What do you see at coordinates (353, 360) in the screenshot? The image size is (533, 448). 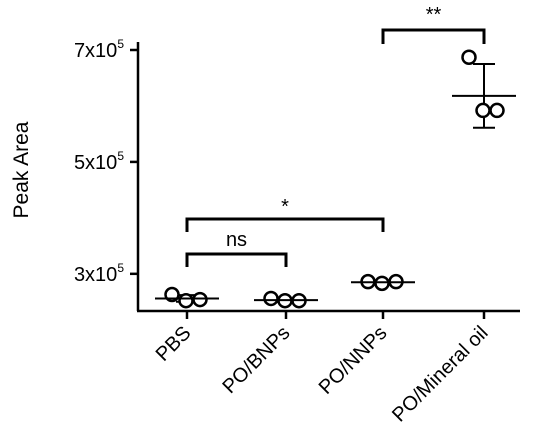 I see `x-tick-label: PO/NNPs` at bounding box center [353, 360].